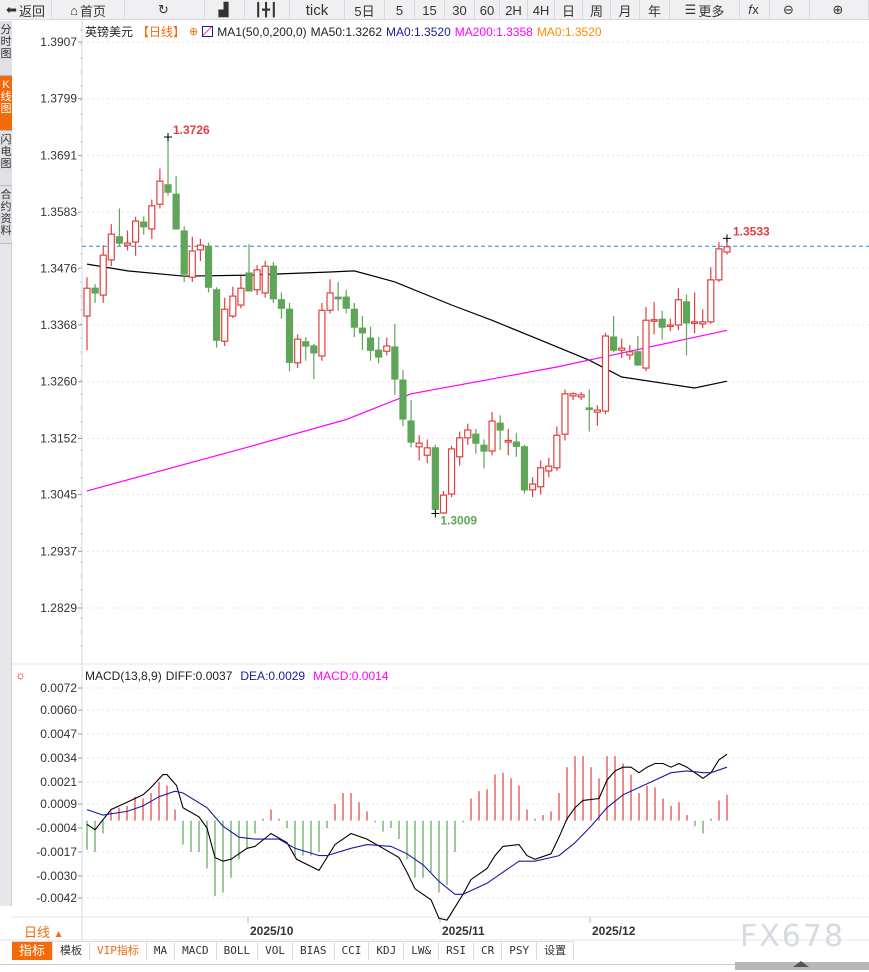 The width and height of the screenshot is (869, 972). What do you see at coordinates (58, 608) in the screenshot?
I see `price-axis-label: 1.2829` at bounding box center [58, 608].